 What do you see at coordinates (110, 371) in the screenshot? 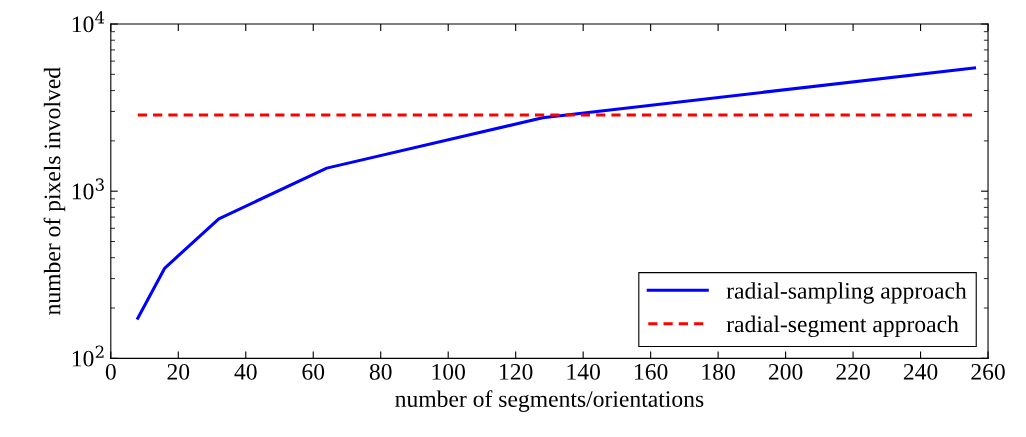
I see `x-tick-label: 0` at bounding box center [110, 371].